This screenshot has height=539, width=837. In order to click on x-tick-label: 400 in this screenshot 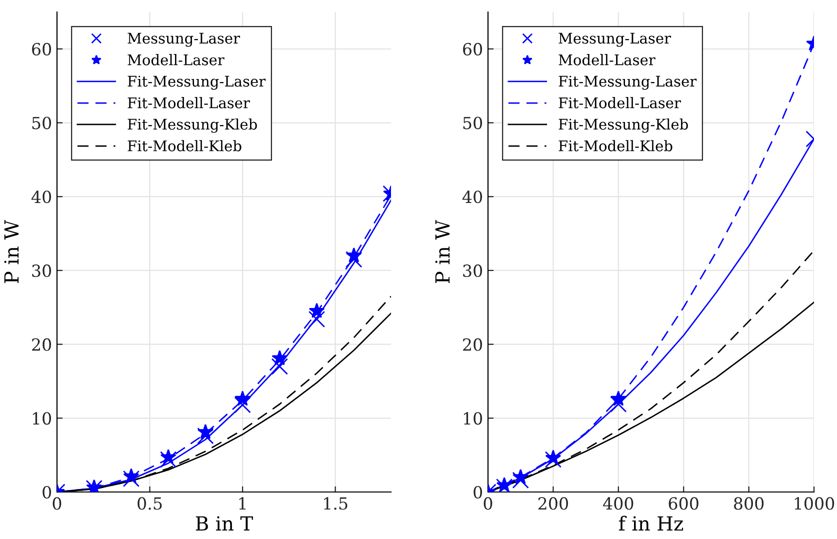, I will do `click(618, 503)`.